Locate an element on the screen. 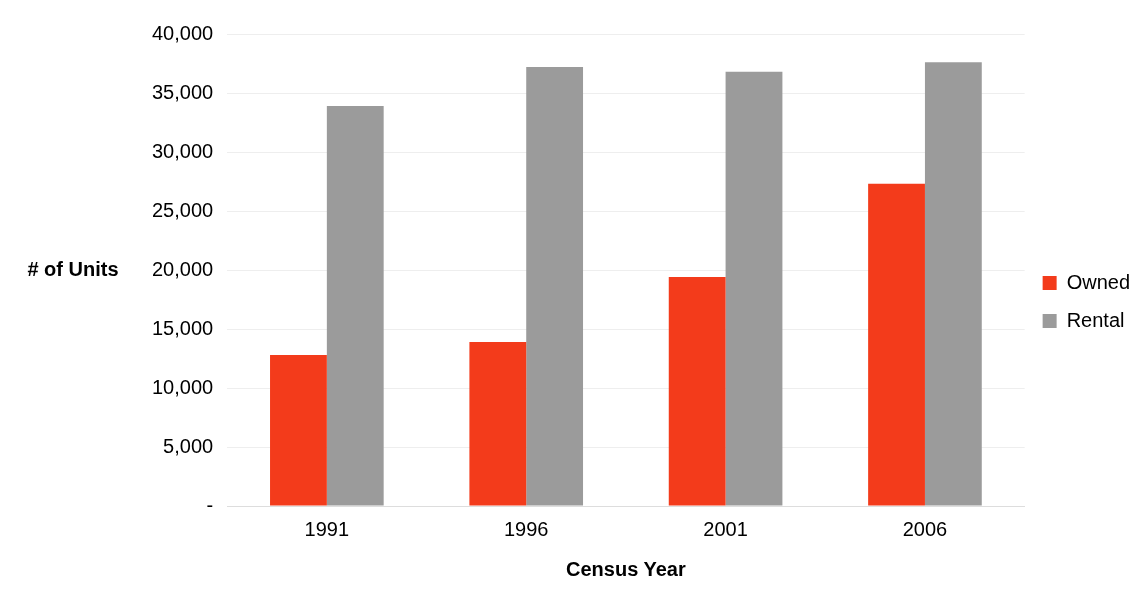  x-tick-label: 2006 is located at coordinates (925, 528).